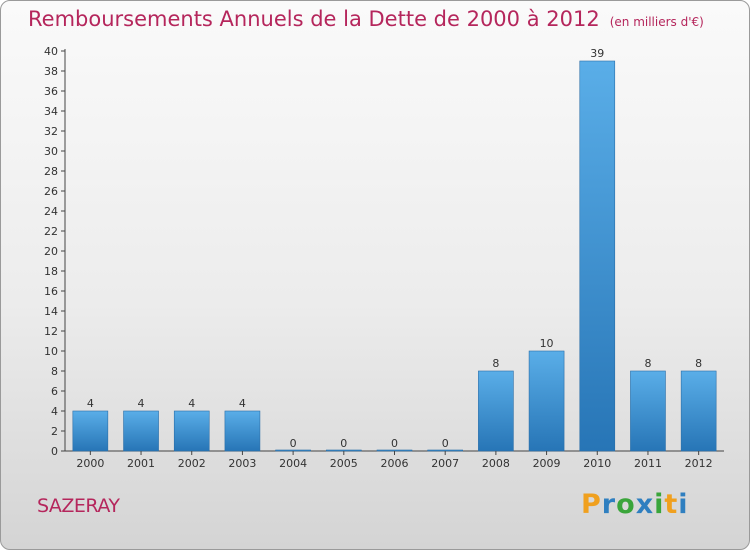 The image size is (750, 550). Describe the element at coordinates (51, 271) in the screenshot. I see `y-tick-label: 18` at that location.